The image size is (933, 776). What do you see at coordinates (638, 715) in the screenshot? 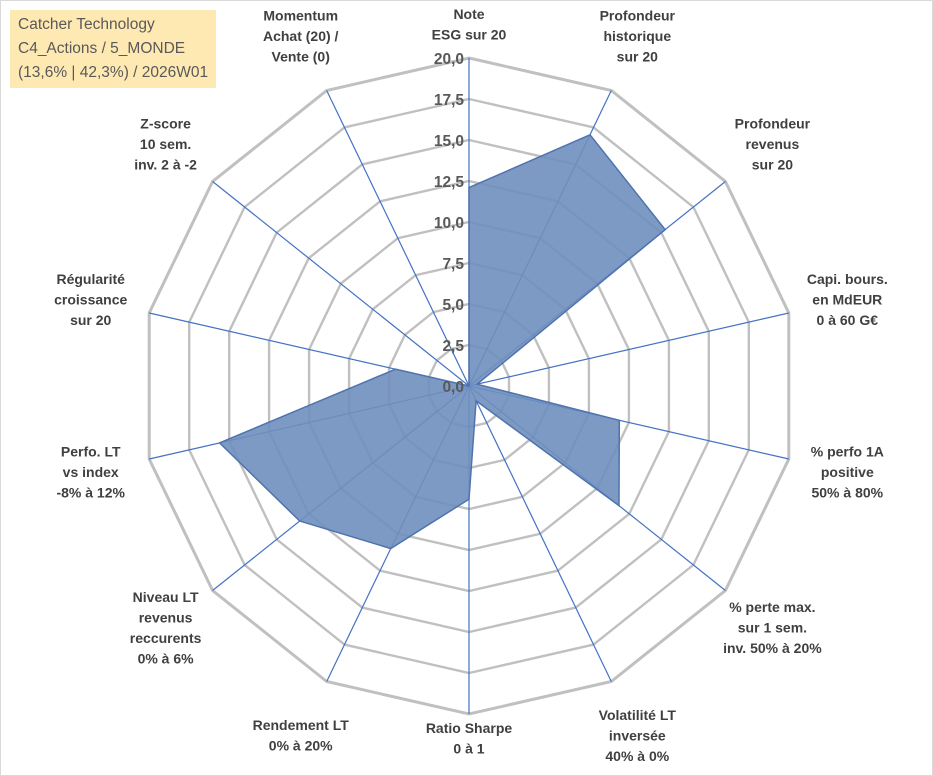
I see `axis-label-line: Volatilité LT` at bounding box center [638, 715].